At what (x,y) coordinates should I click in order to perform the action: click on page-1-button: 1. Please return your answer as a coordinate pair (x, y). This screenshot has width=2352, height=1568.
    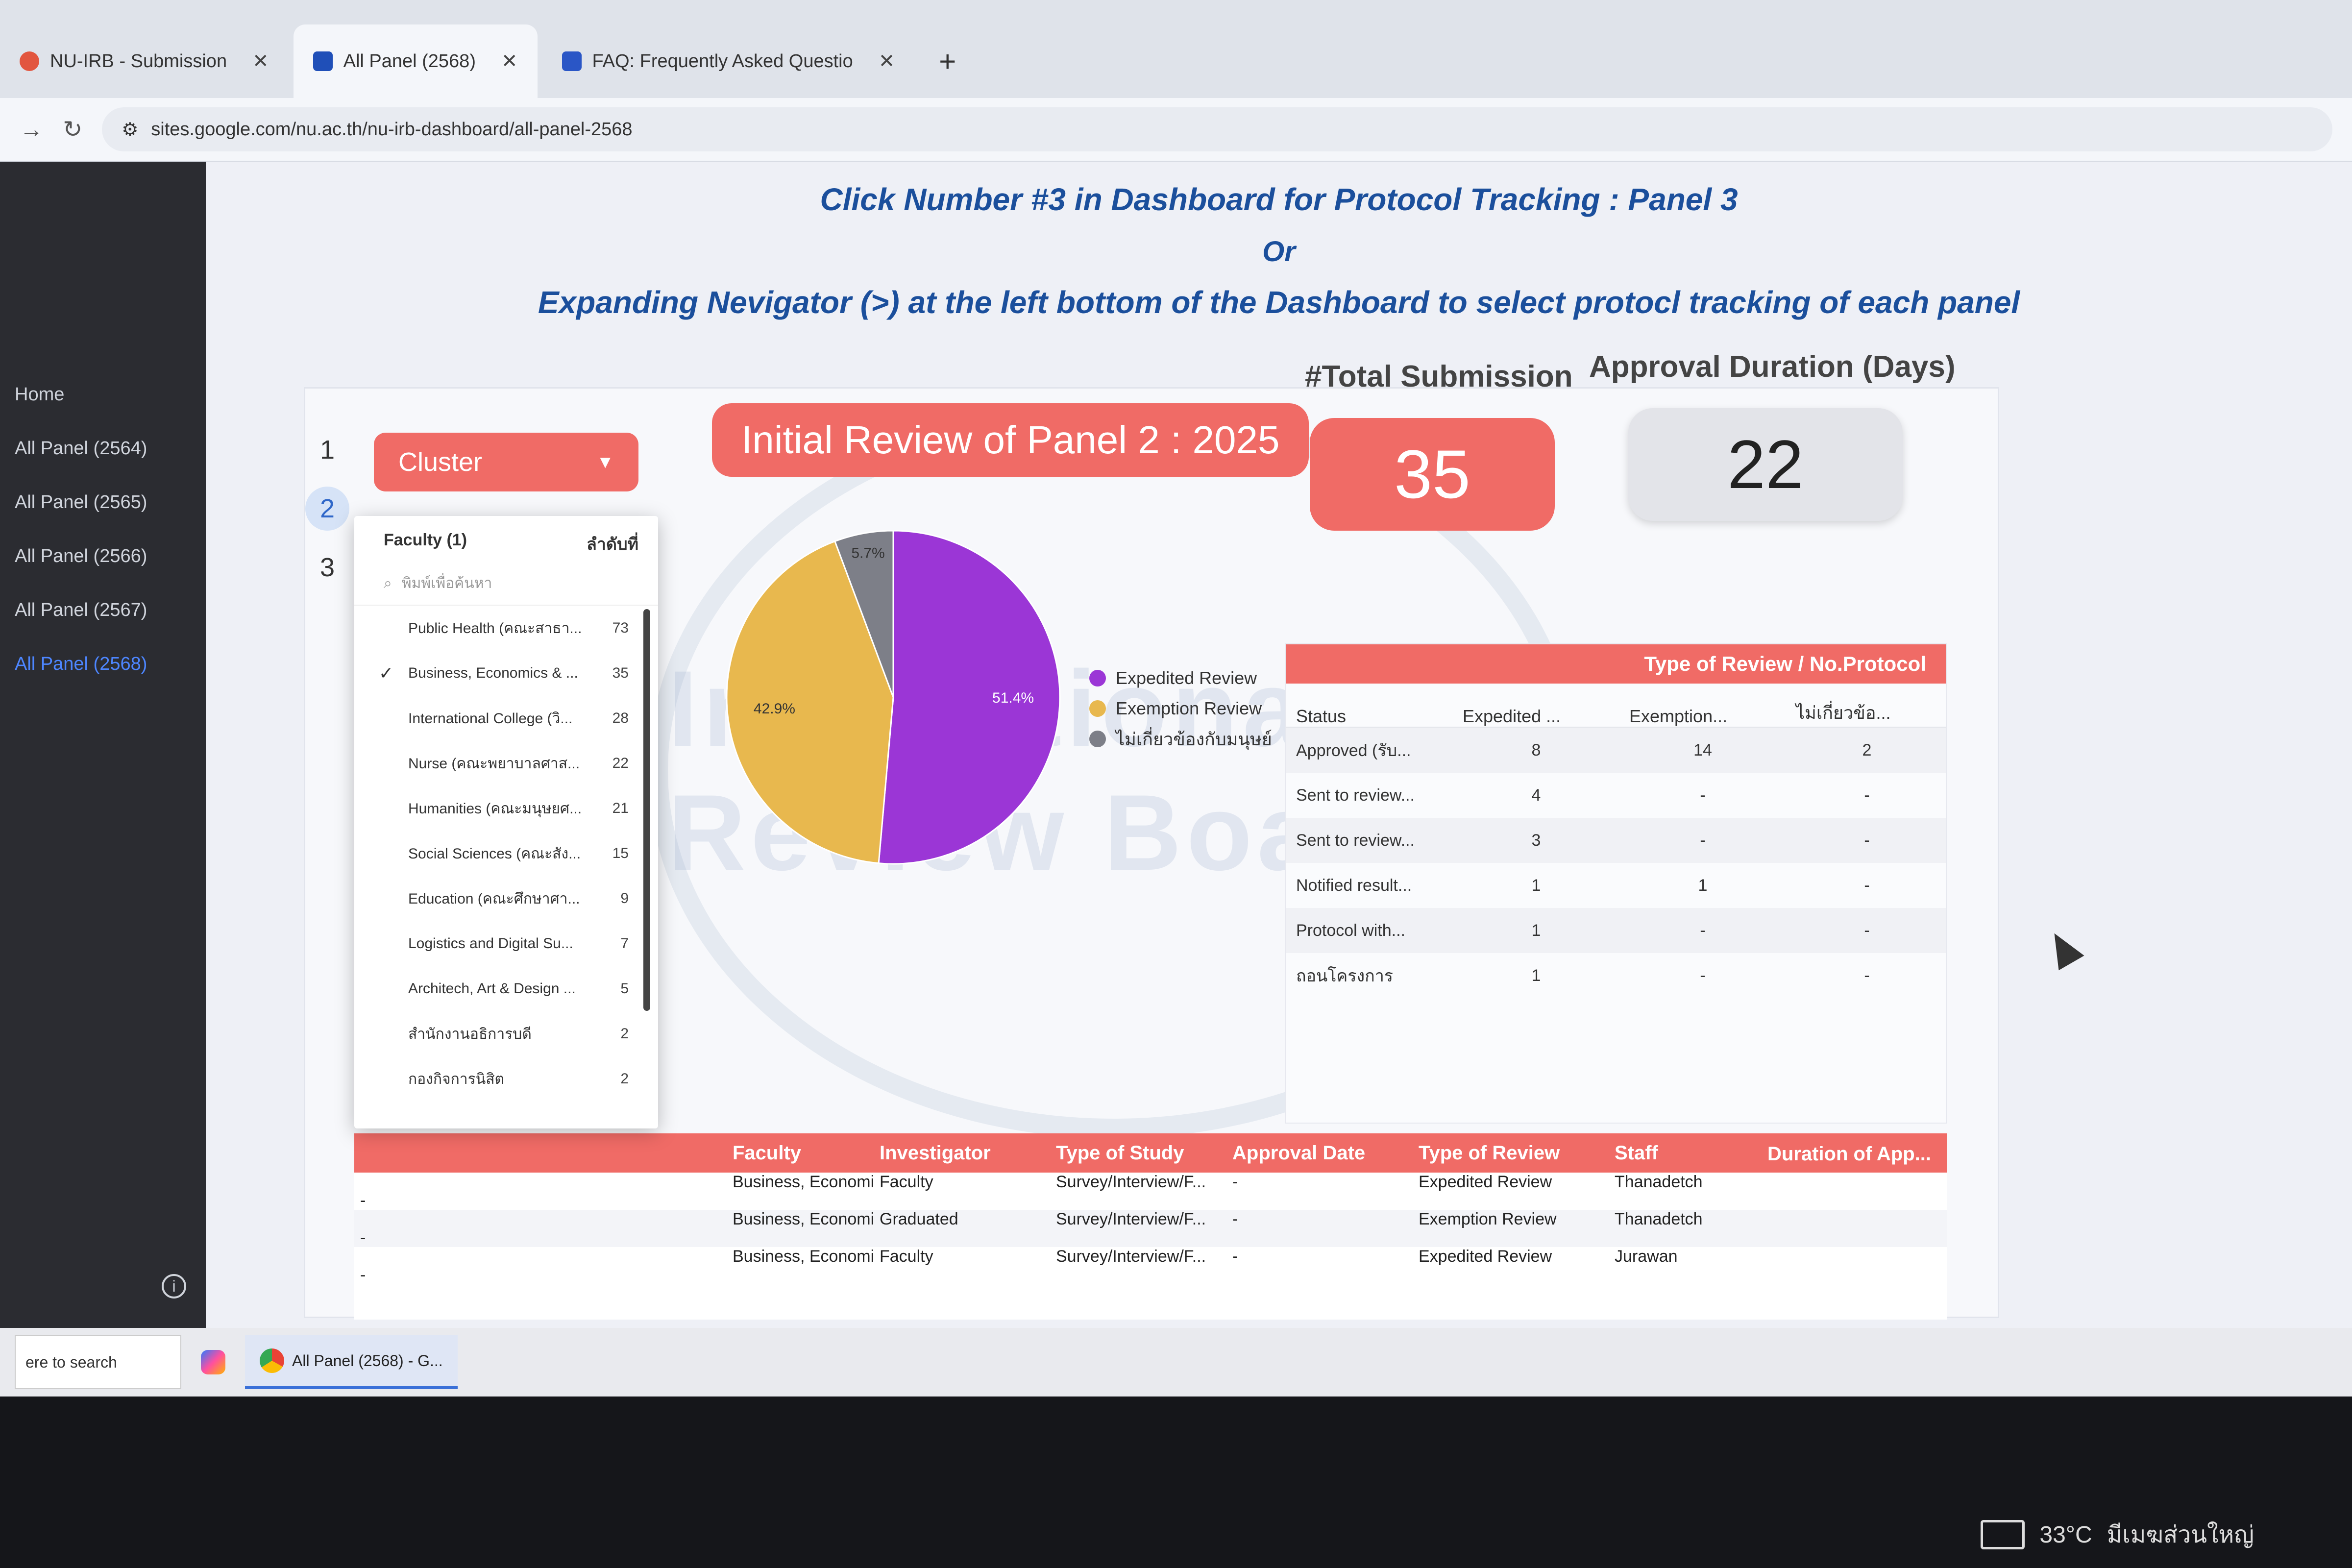
    Looking at the image, I should click on (327, 450).